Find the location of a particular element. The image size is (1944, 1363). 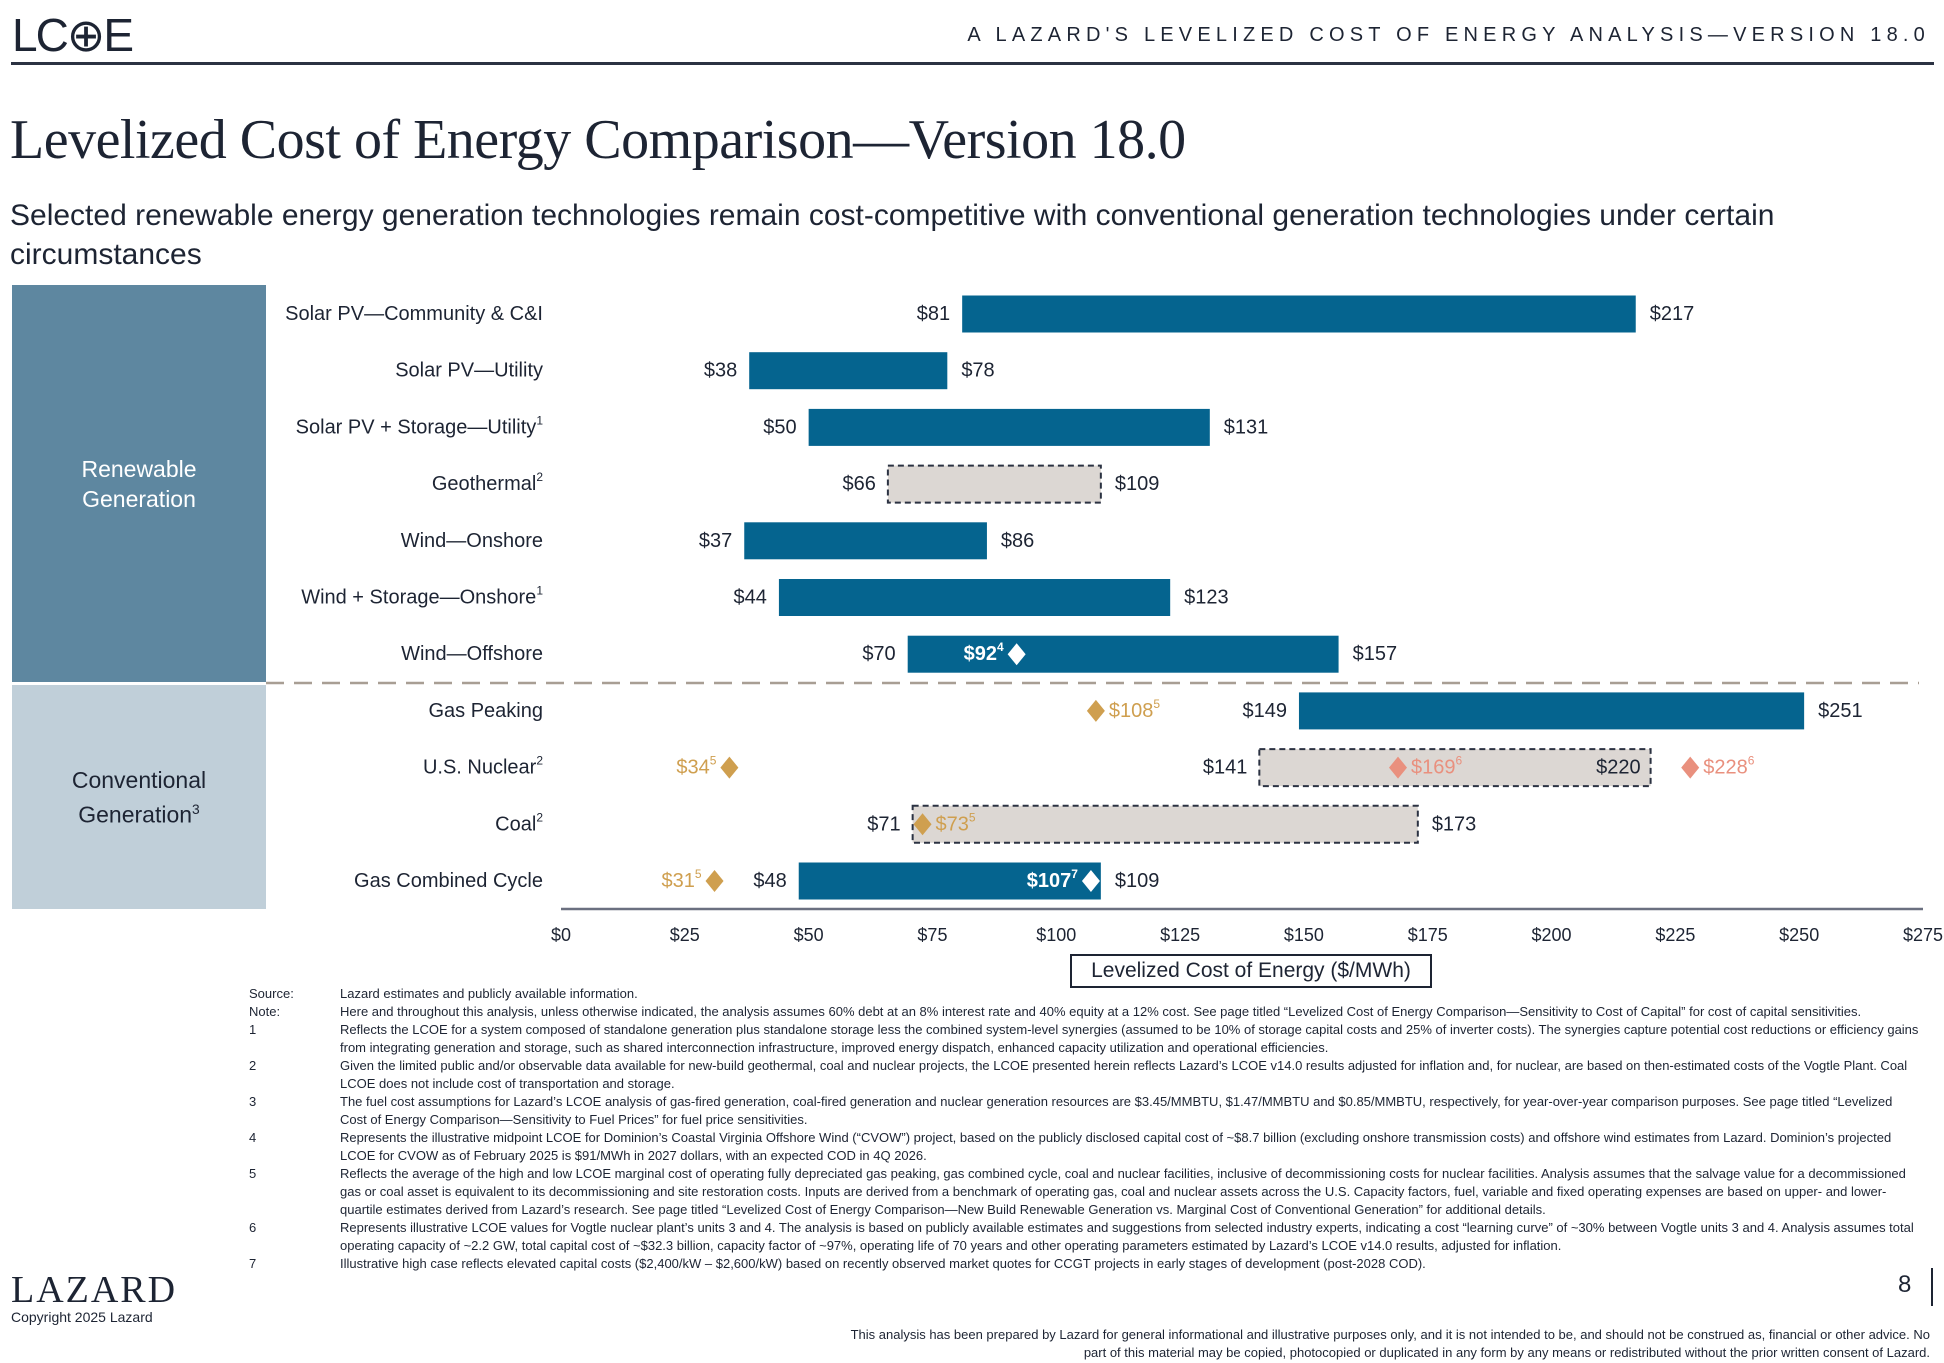

max-value-label: $157 is located at coordinates (1375, 654).